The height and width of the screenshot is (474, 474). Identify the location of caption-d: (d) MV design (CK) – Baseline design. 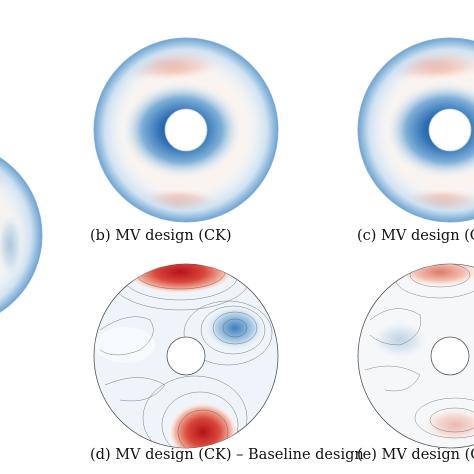
(227, 455).